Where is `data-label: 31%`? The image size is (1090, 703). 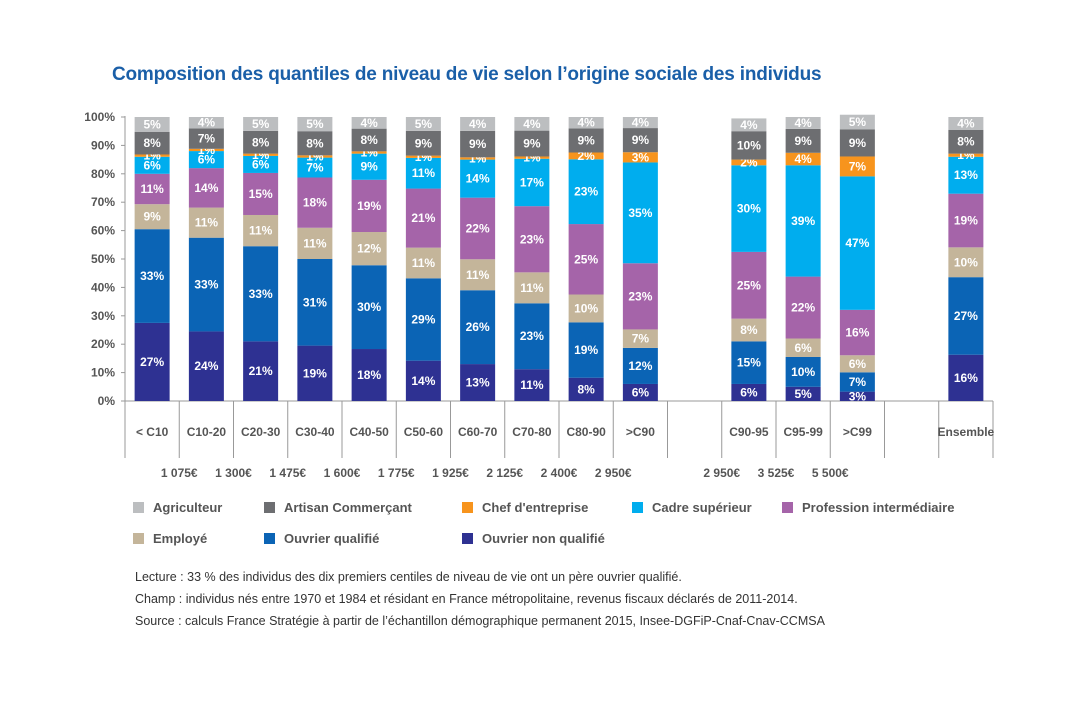 data-label: 31% is located at coordinates (315, 302).